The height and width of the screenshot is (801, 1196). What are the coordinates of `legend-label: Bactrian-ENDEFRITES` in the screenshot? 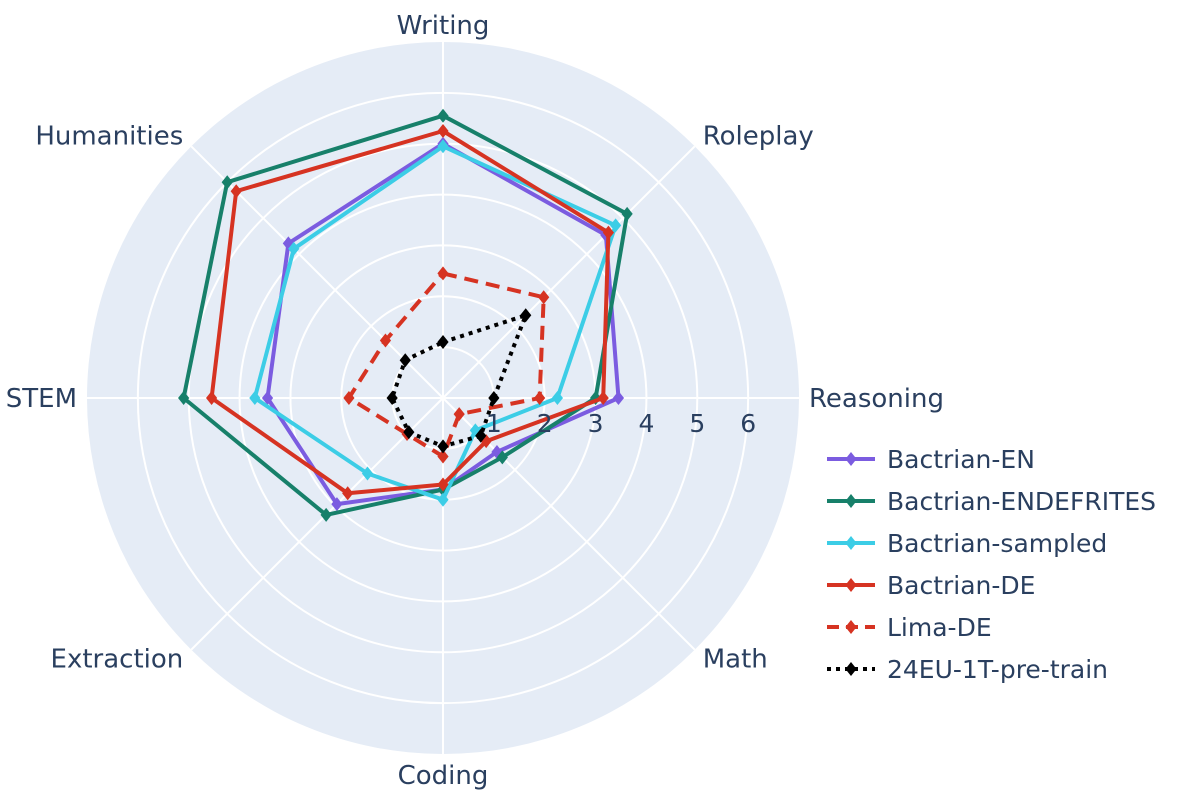 It's located at (1021, 501).